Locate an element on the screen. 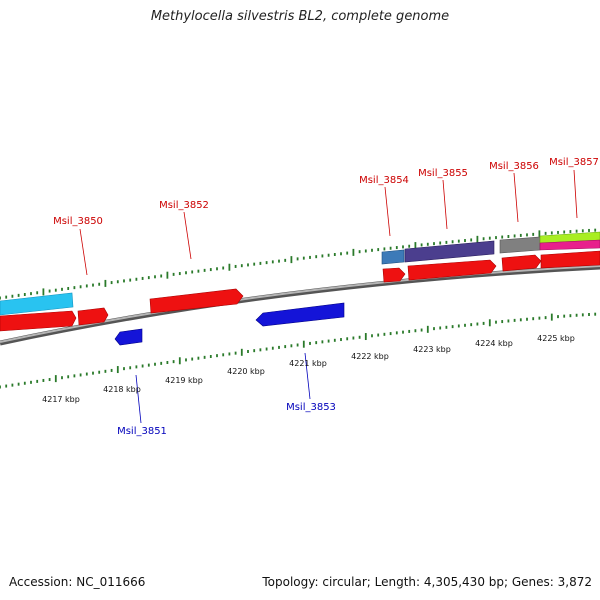  feature-cyan-gene is located at coordinates (37, 304).